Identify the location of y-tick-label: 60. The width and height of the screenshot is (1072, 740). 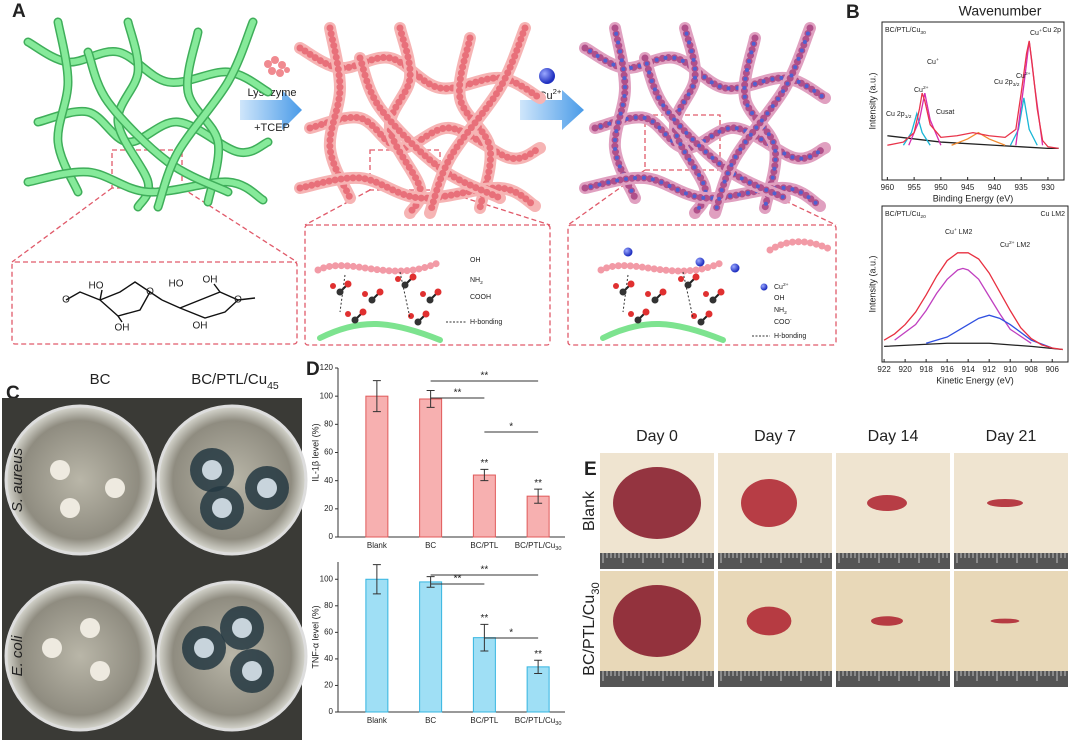
(328, 631).